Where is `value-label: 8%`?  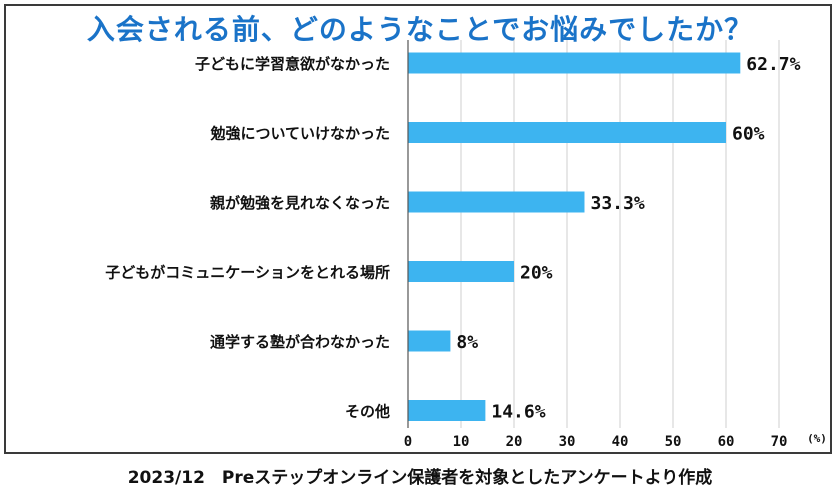
value-label: 8% is located at coordinates (467, 342).